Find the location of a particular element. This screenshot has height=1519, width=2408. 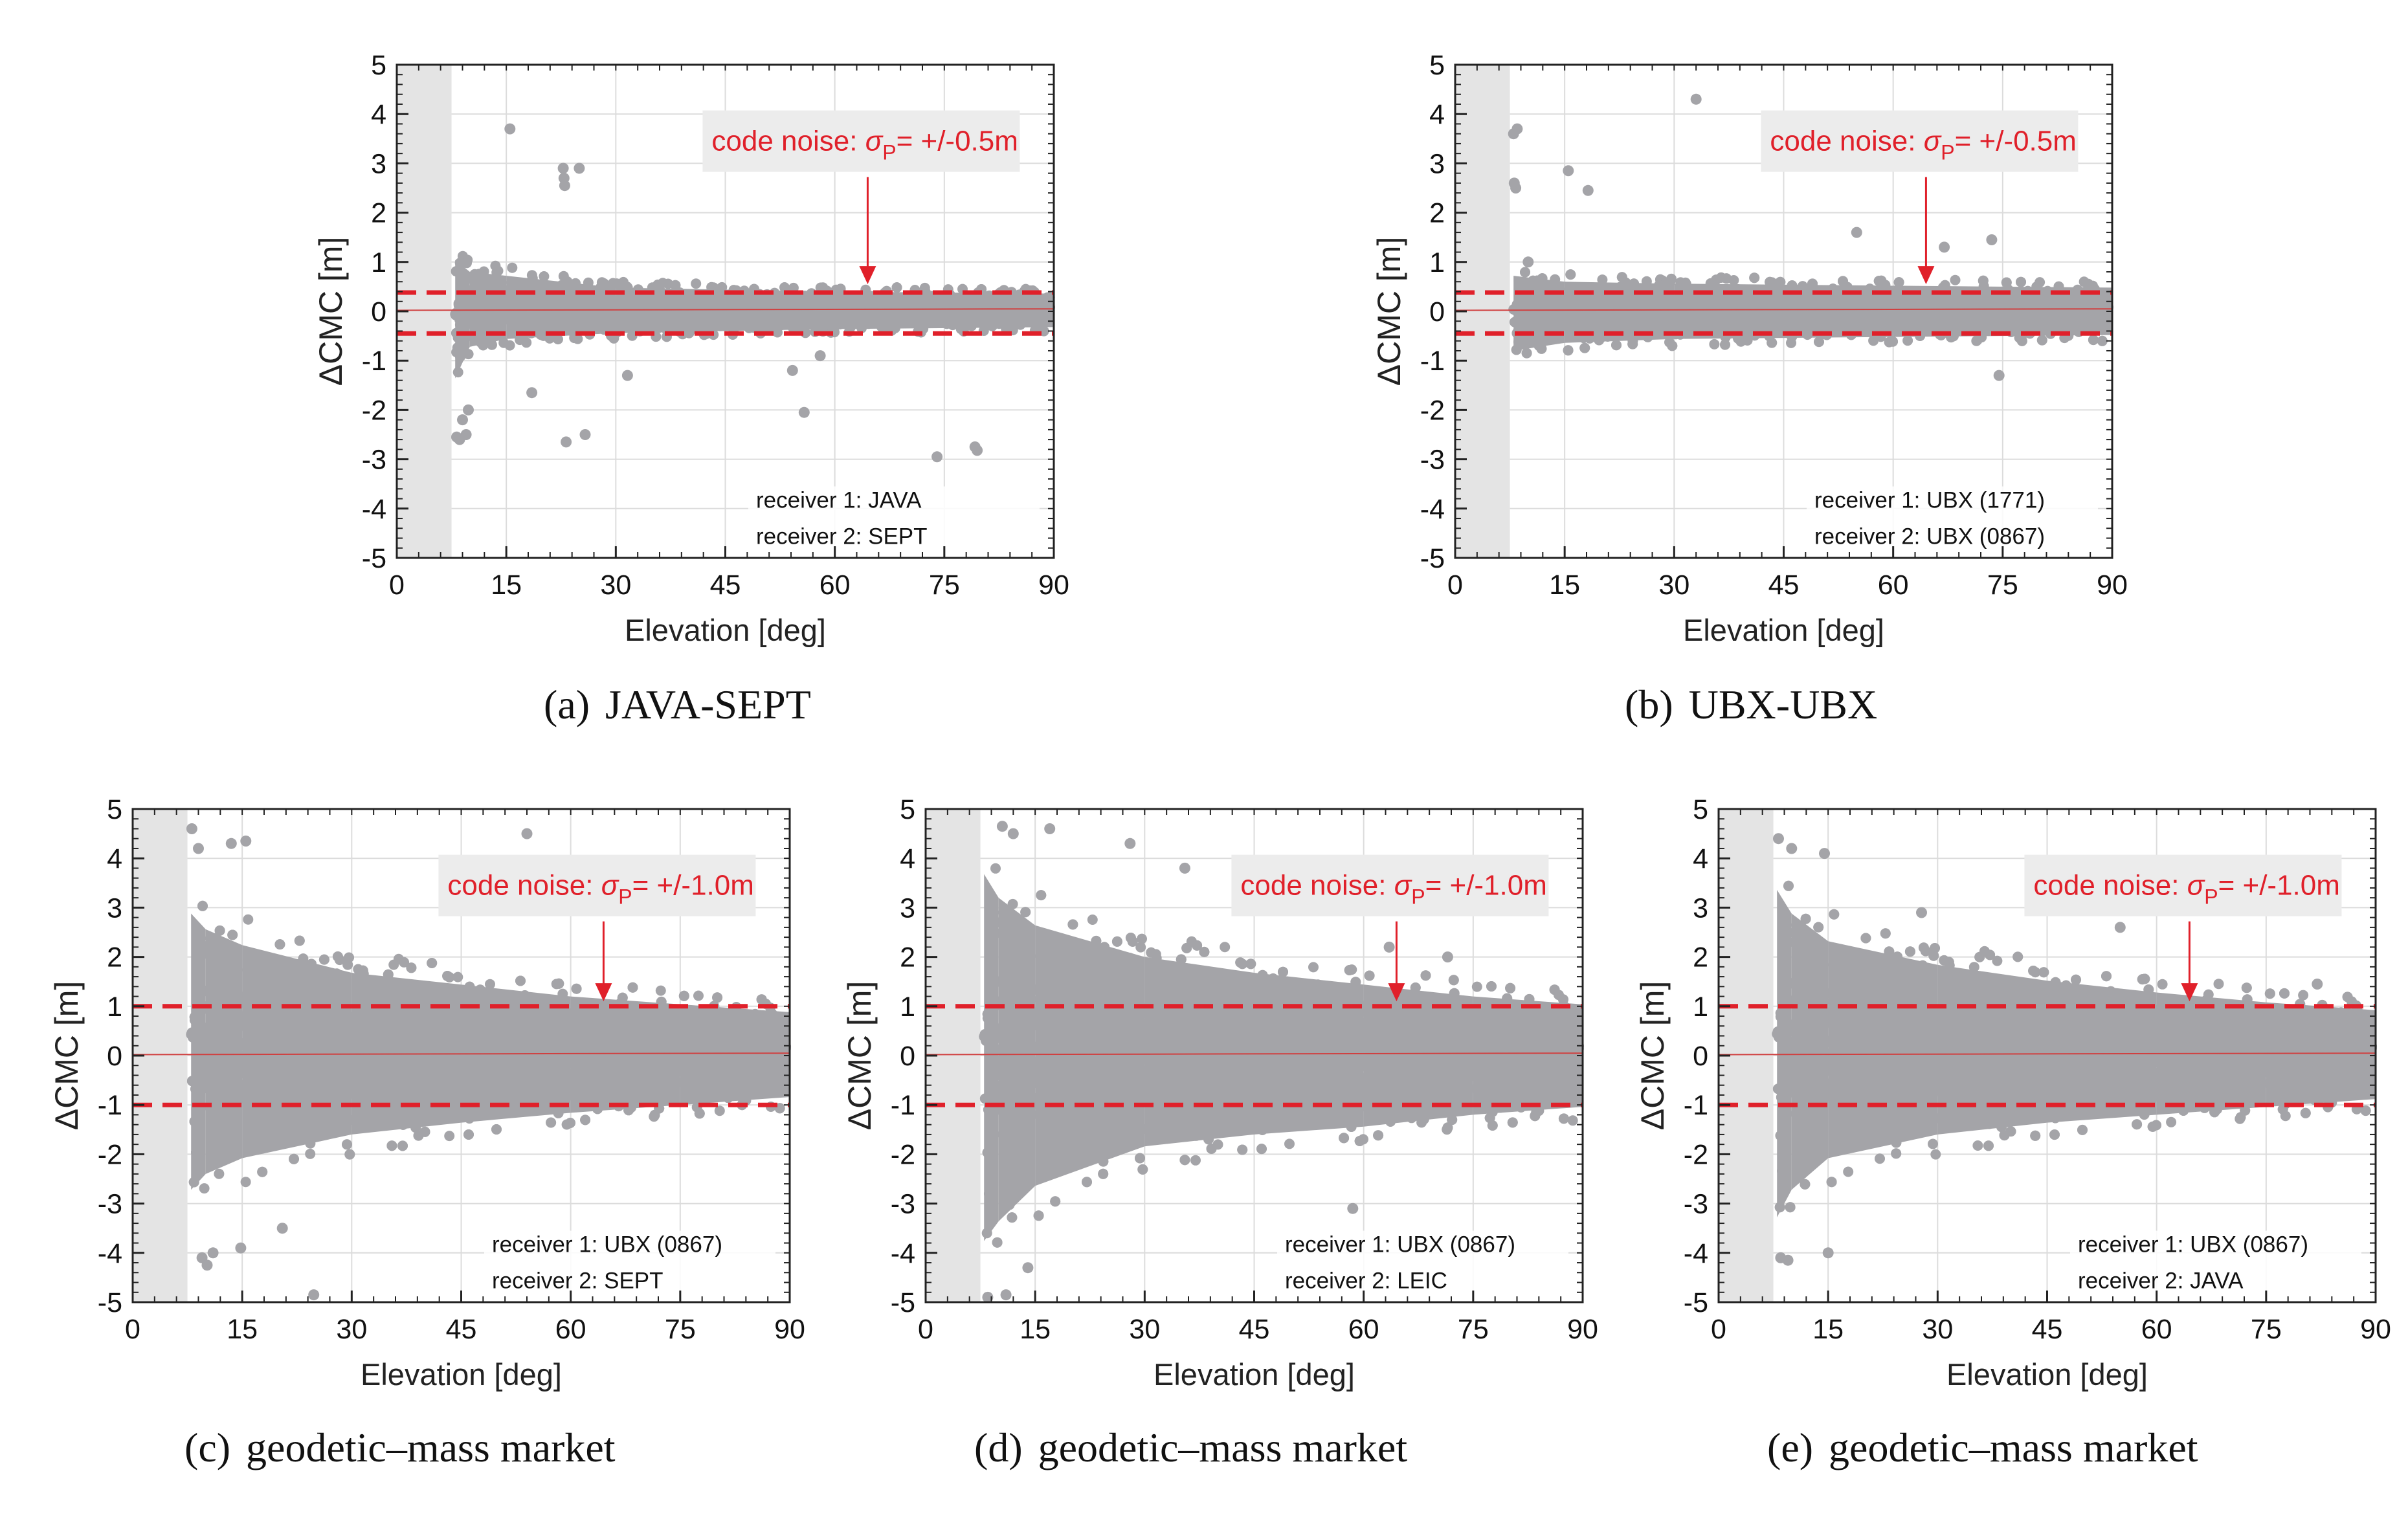

y-tick-label: -2 is located at coordinates (374, 411).